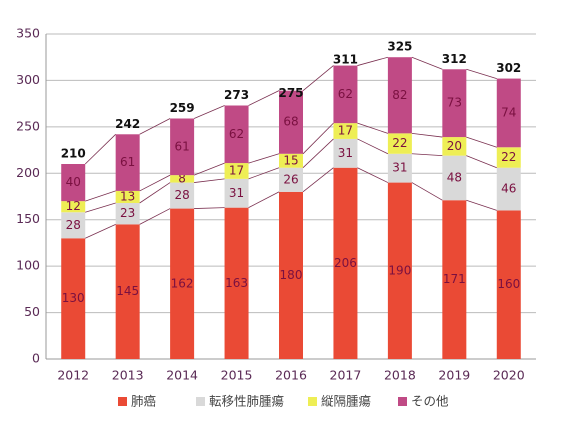 The image size is (568, 426). I want to click on legend-label: 転移性肺腫瘍, so click(246, 401).